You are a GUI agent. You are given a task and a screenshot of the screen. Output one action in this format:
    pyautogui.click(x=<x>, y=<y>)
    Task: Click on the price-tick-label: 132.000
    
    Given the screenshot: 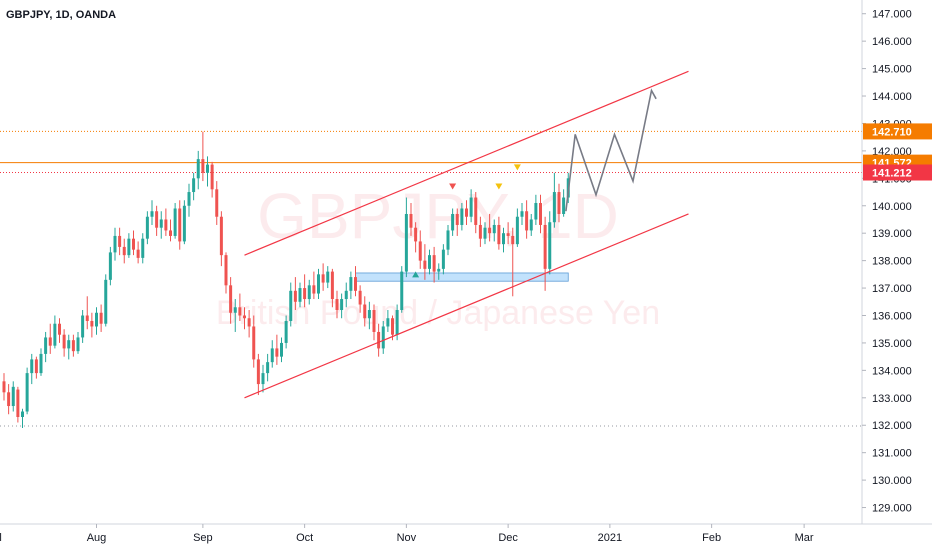 What is the action you would take?
    pyautogui.click(x=892, y=426)
    